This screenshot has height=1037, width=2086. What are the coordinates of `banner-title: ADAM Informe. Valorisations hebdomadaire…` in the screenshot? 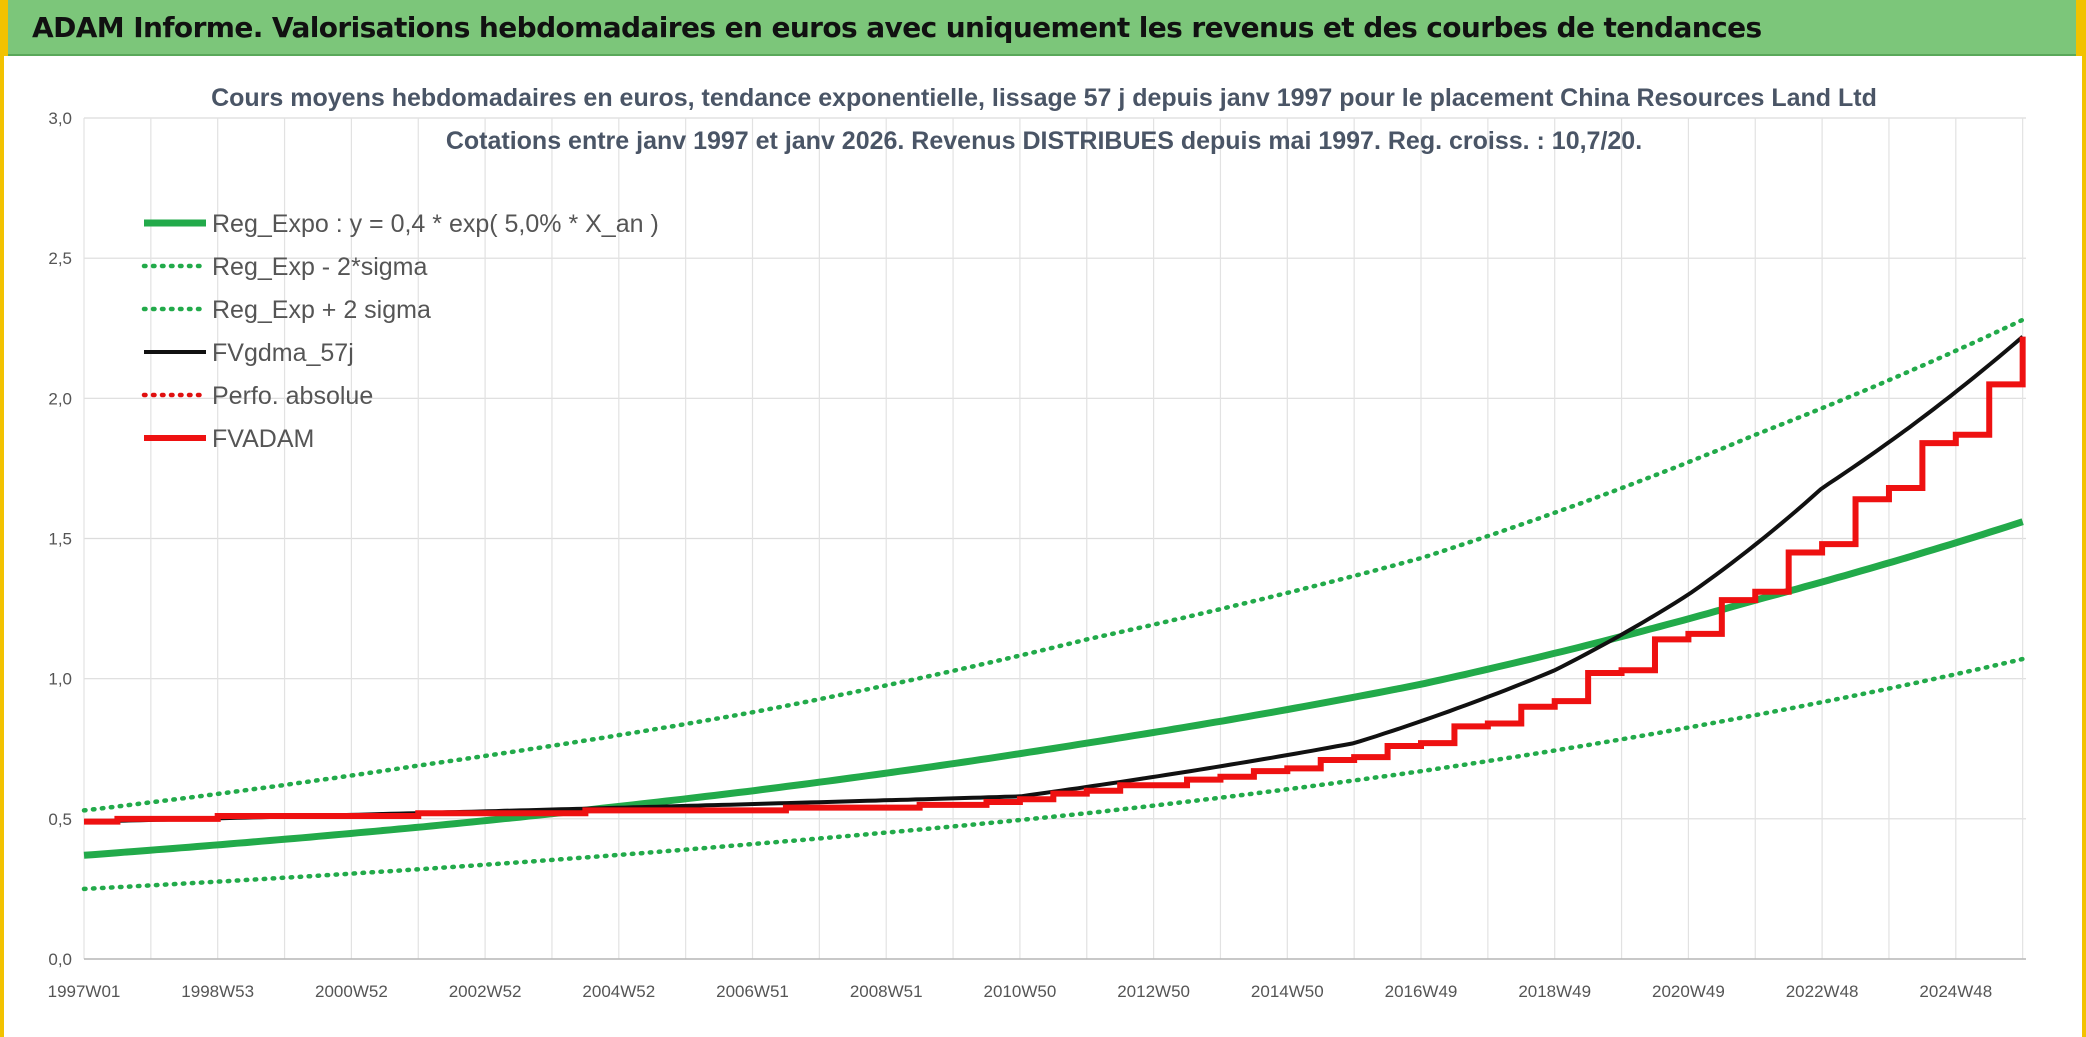 It's located at (897, 27).